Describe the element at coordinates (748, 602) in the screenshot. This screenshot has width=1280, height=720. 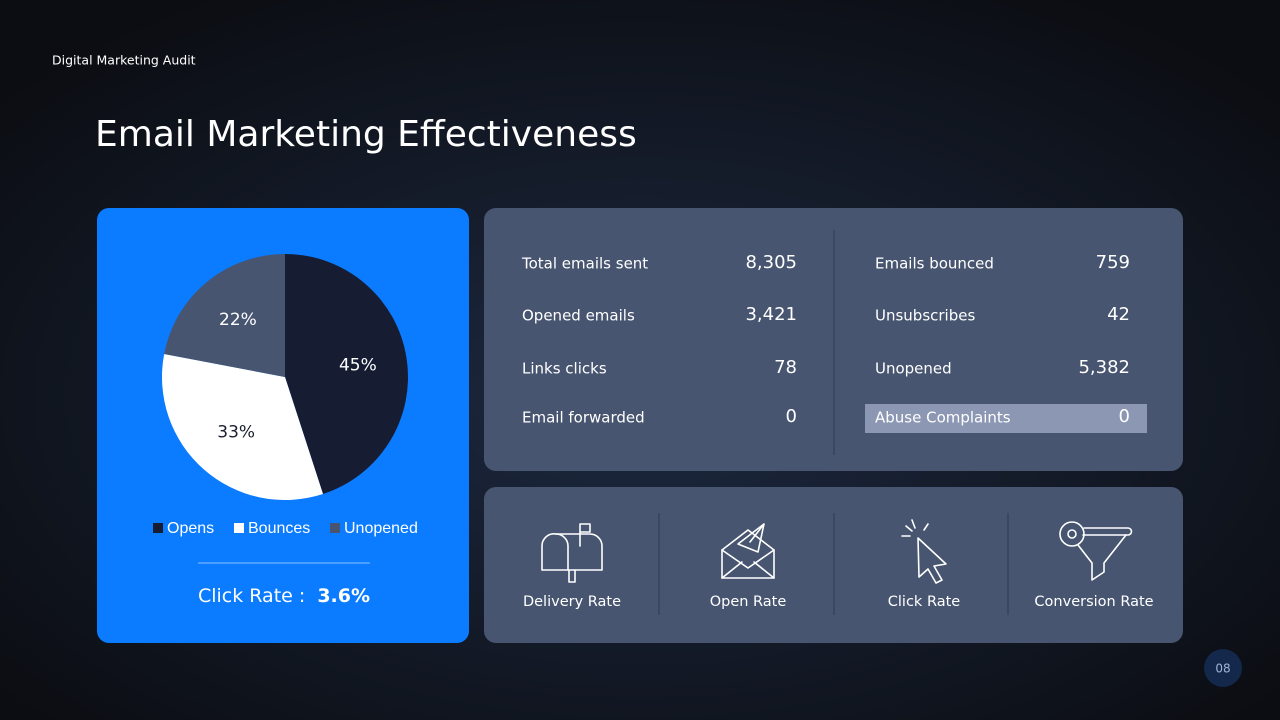
I see `metric-label: Open Rate` at that location.